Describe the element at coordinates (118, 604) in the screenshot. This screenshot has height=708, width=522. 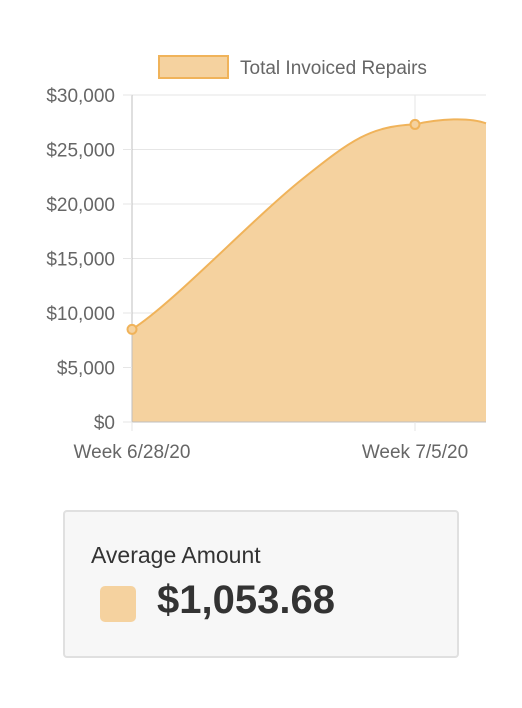
I see `color-swatch` at that location.